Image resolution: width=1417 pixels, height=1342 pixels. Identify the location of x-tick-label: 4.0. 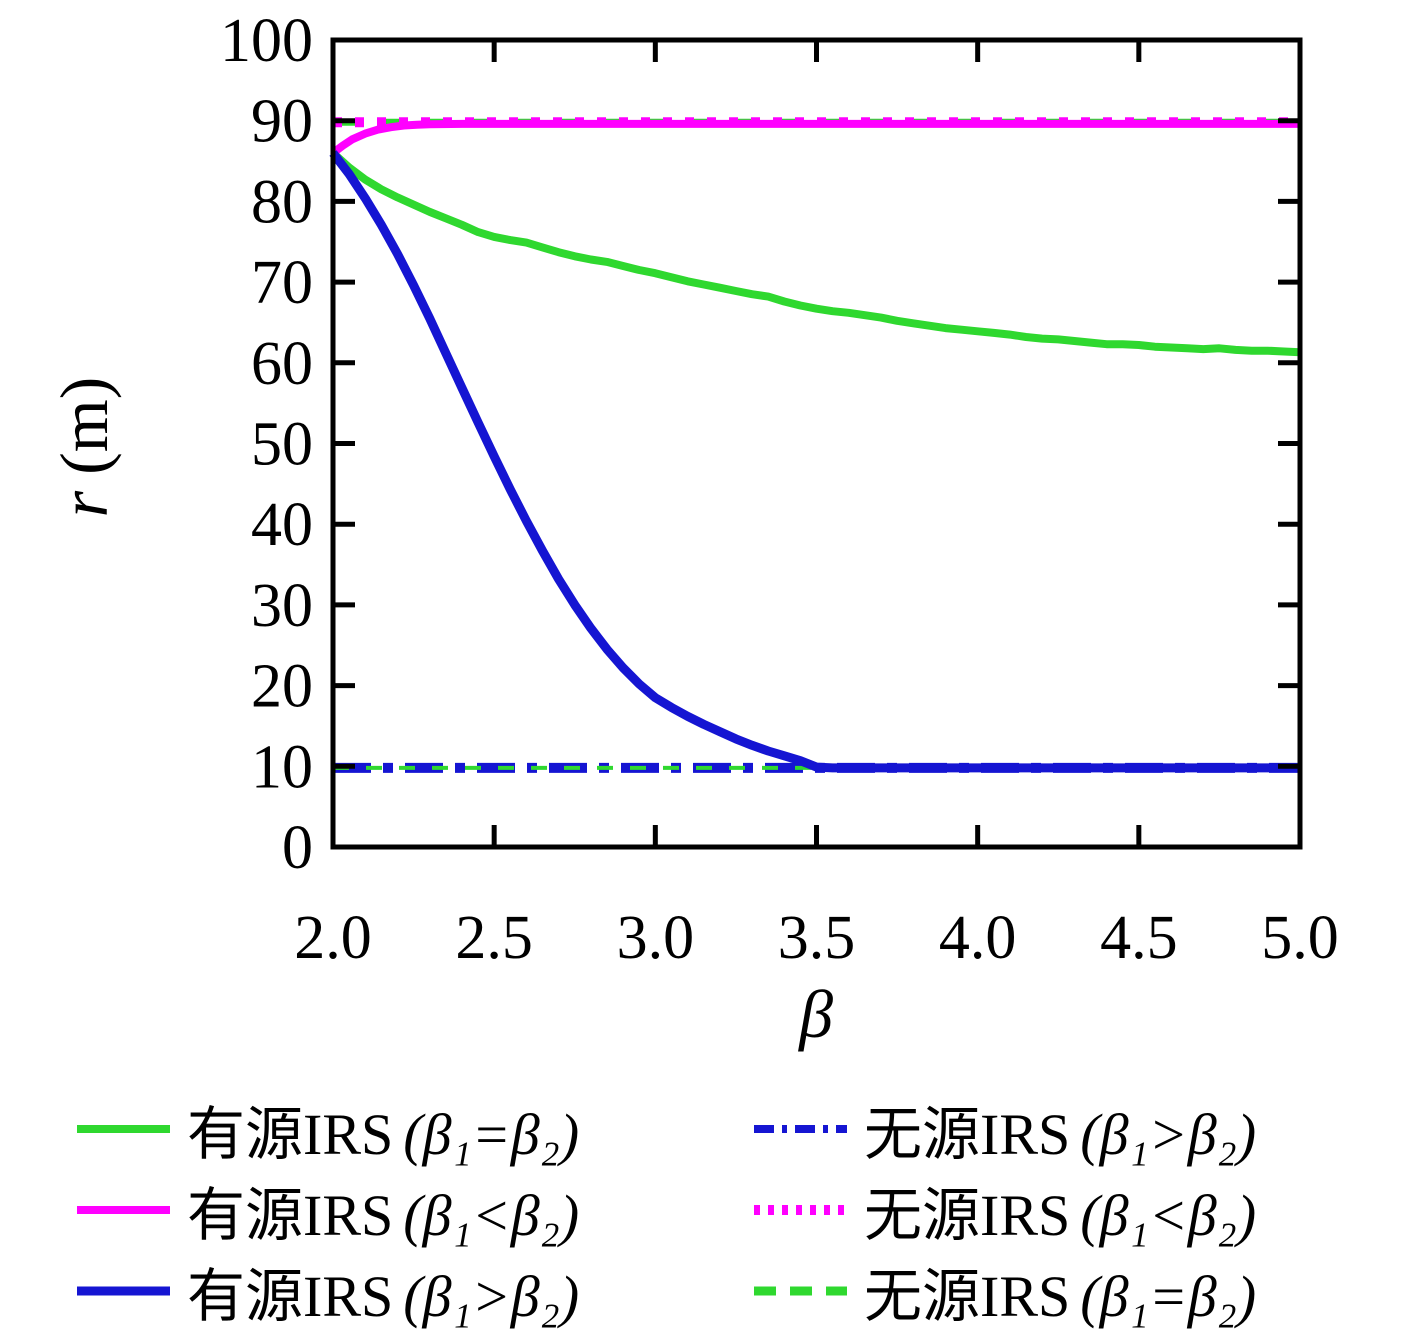
(978, 938).